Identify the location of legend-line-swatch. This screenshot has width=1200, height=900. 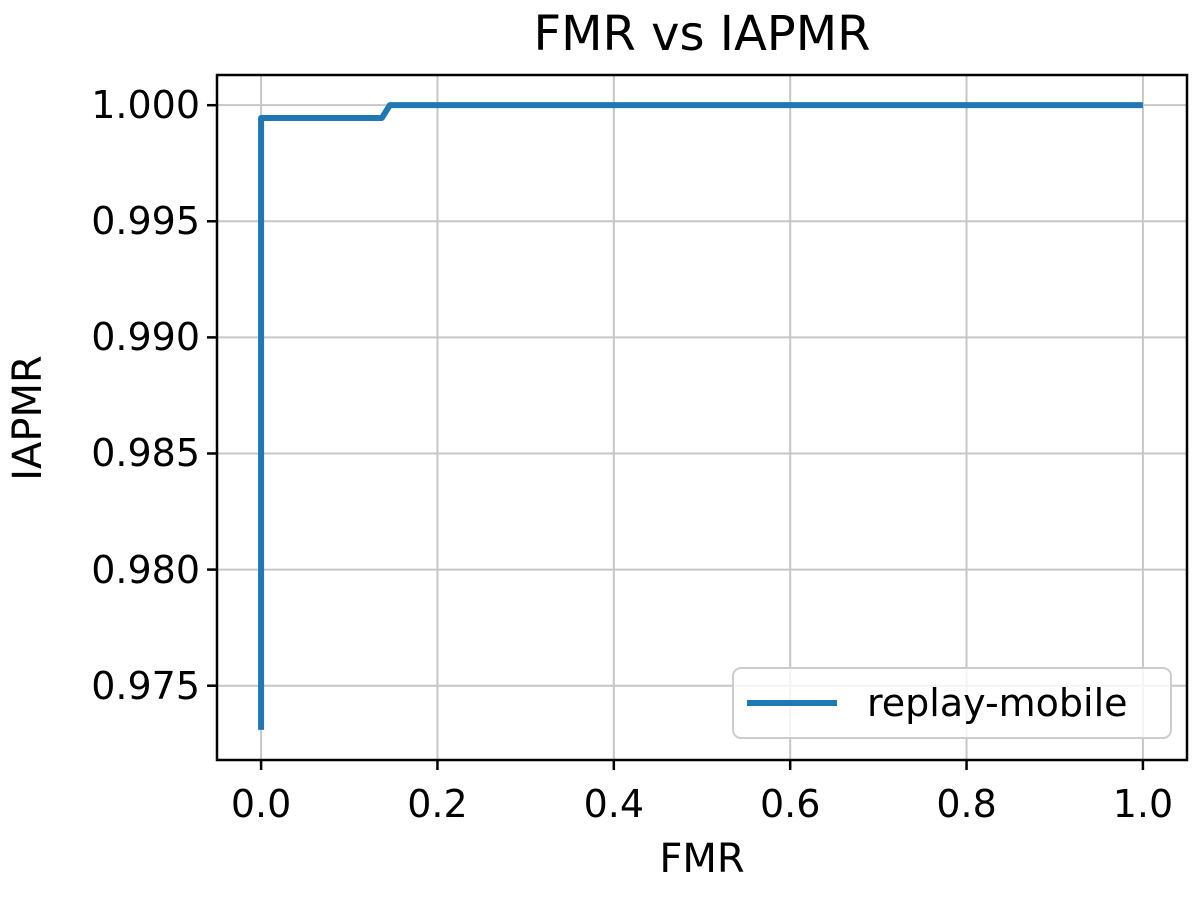
(792, 703).